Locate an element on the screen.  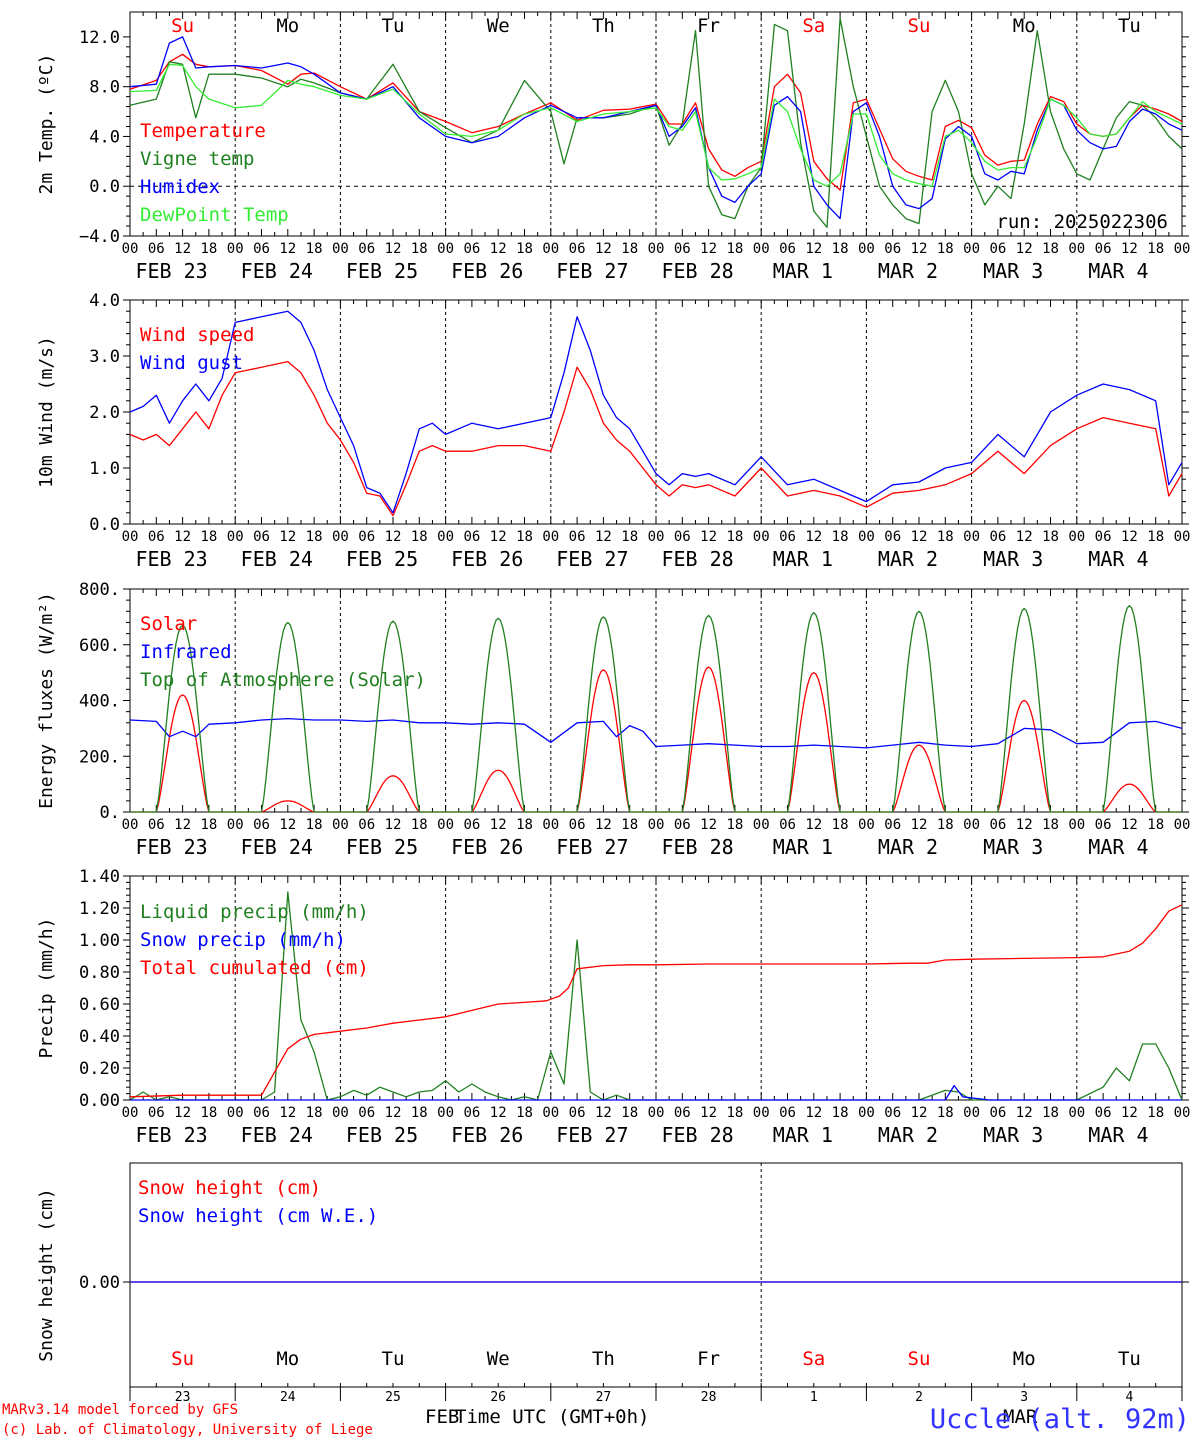
date-label: MAR 2 is located at coordinates (908, 271).